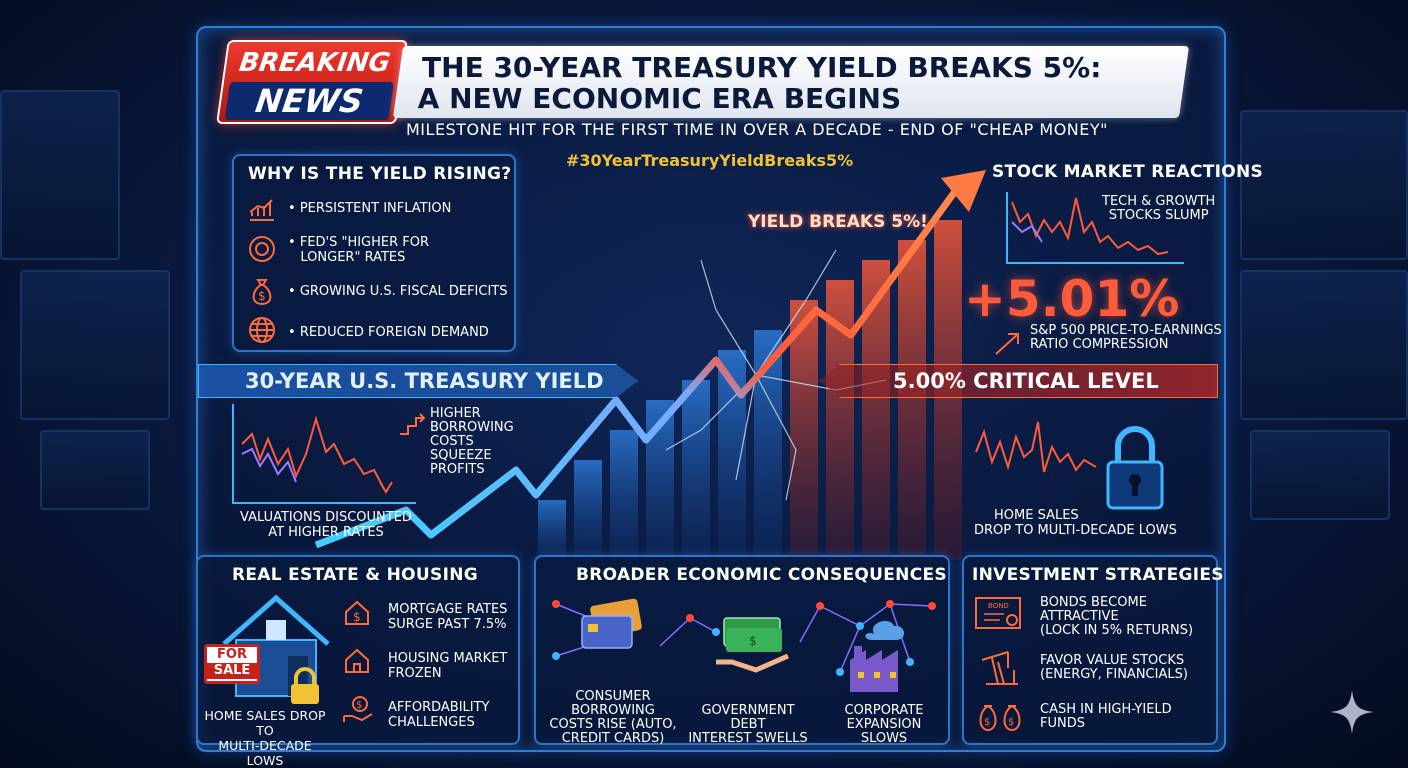 This screenshot has height=768, width=1408. I want to click on broader-title: BROADER ECONOMIC CONSEQUENCES, so click(761, 575).